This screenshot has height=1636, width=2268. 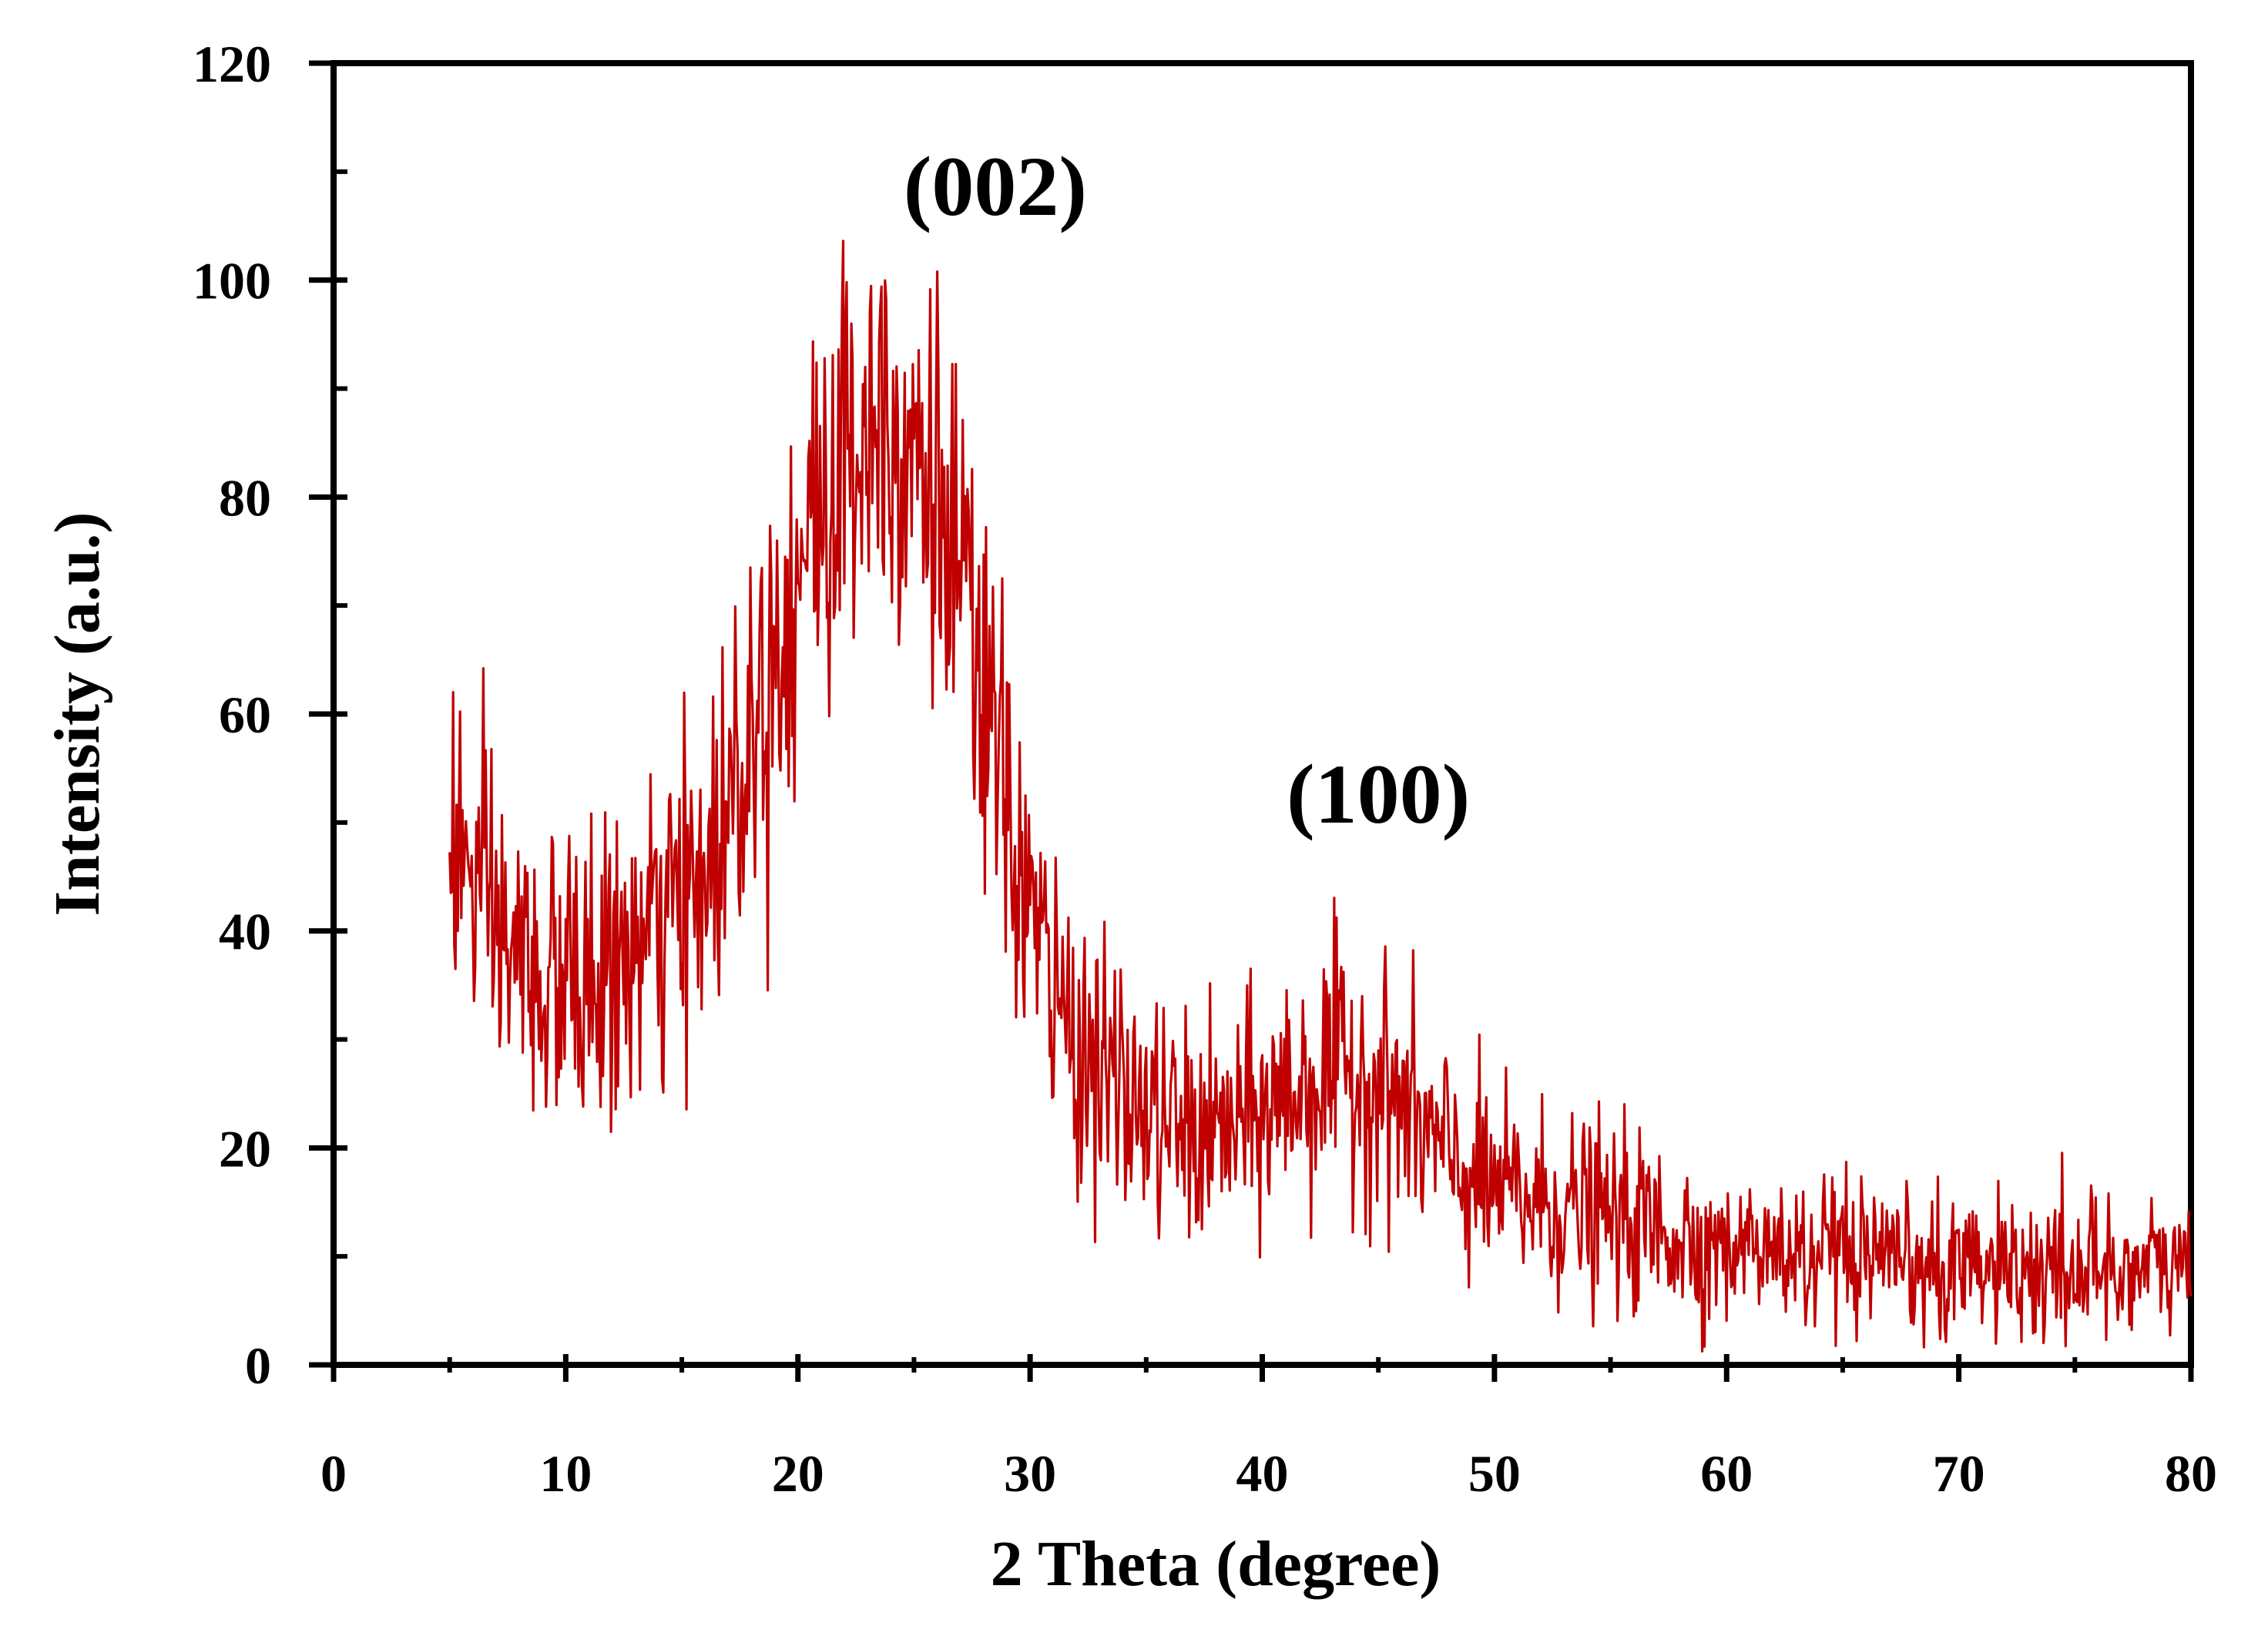 What do you see at coordinates (798, 1473) in the screenshot?
I see `x-tick-label: 20` at bounding box center [798, 1473].